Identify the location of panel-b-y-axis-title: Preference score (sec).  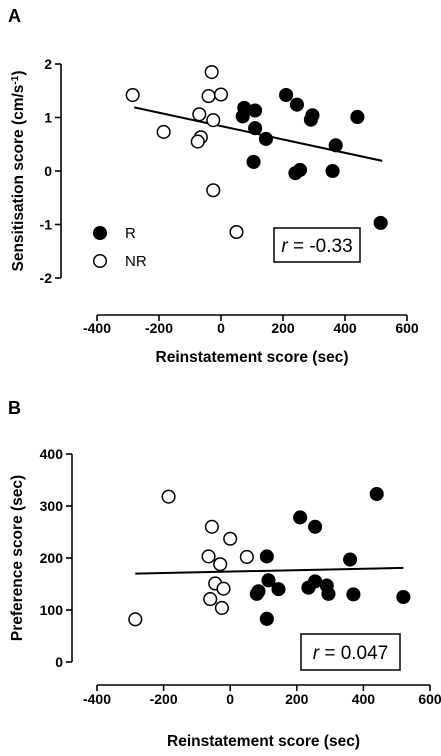
(17, 558).